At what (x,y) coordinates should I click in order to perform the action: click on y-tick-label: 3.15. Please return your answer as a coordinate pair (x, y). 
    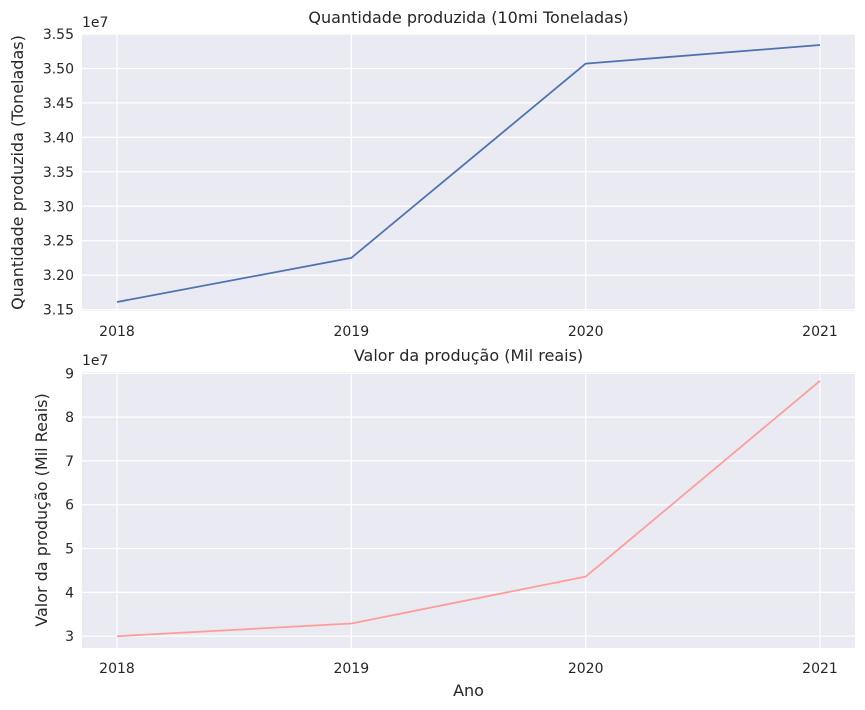
    Looking at the image, I should click on (58, 311).